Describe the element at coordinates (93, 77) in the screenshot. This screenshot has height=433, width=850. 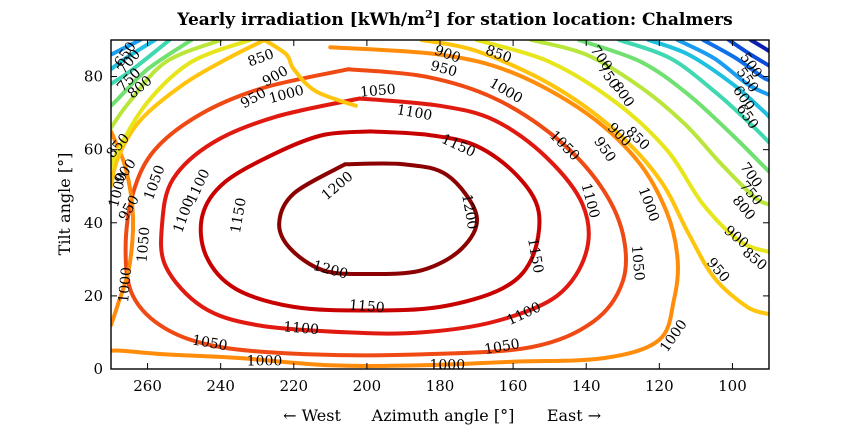
I see `y-tick-label: 80` at that location.